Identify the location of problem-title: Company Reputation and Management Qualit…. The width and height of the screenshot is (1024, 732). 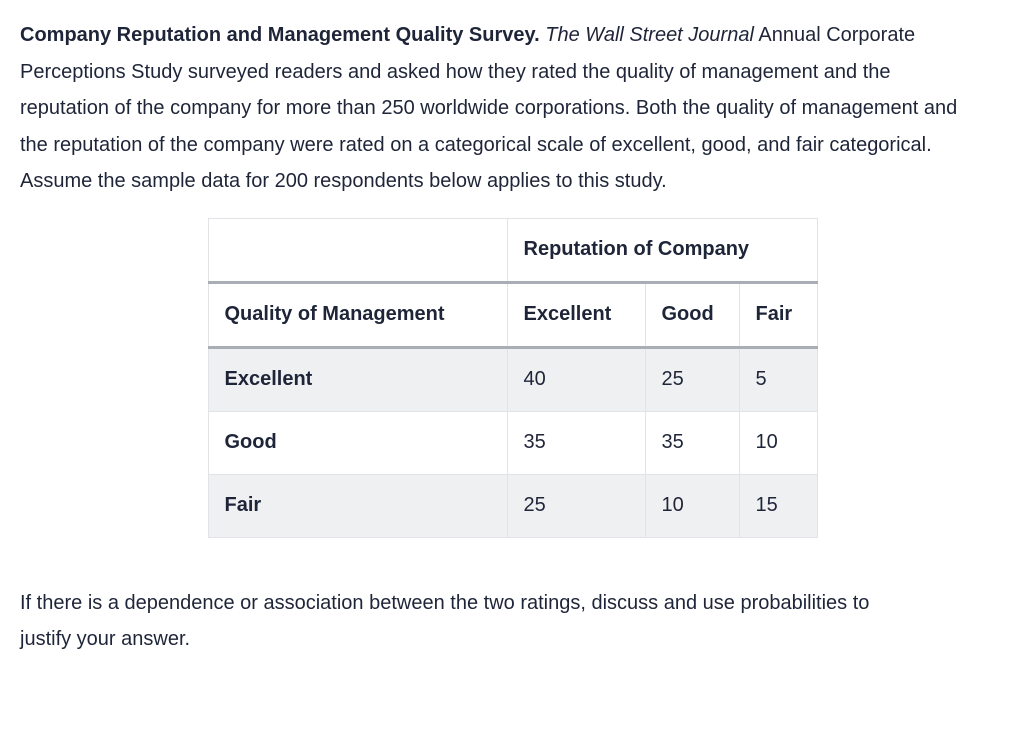
(280, 35).